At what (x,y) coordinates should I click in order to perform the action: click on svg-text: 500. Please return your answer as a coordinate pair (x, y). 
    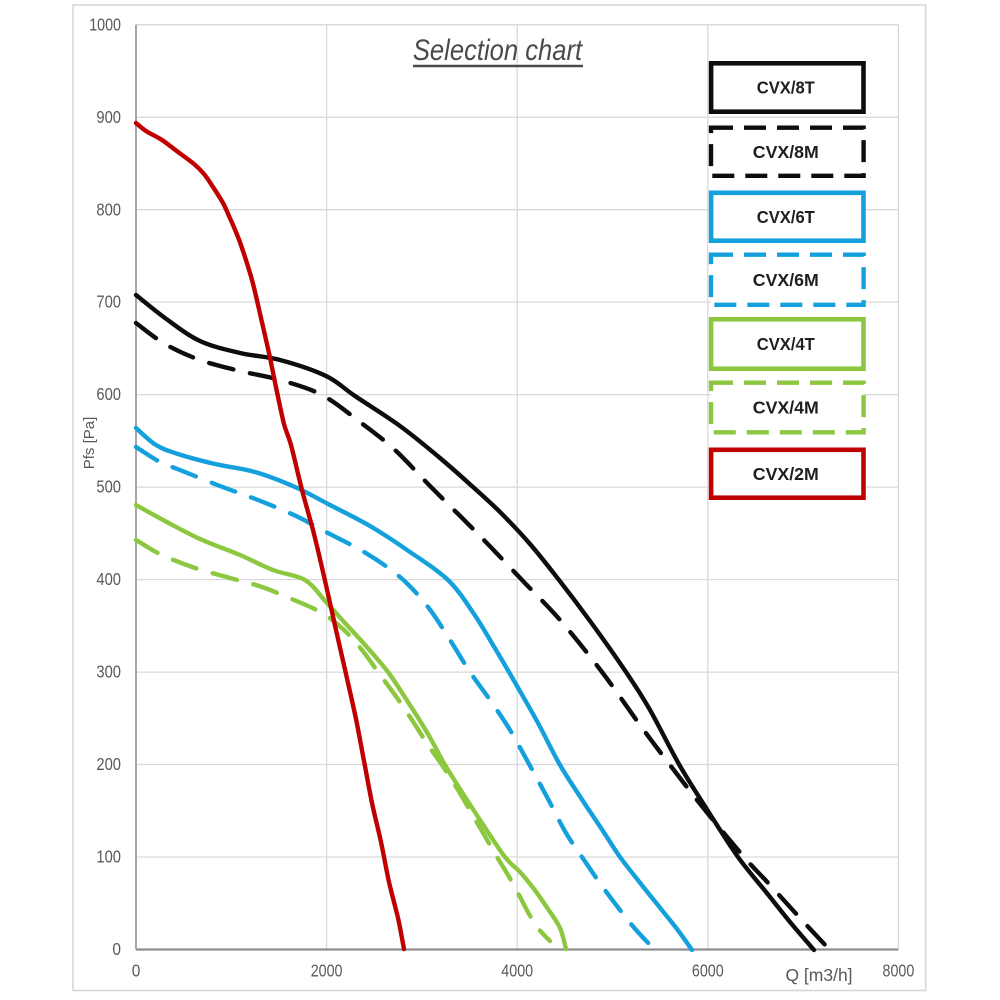
    Looking at the image, I should click on (108, 487).